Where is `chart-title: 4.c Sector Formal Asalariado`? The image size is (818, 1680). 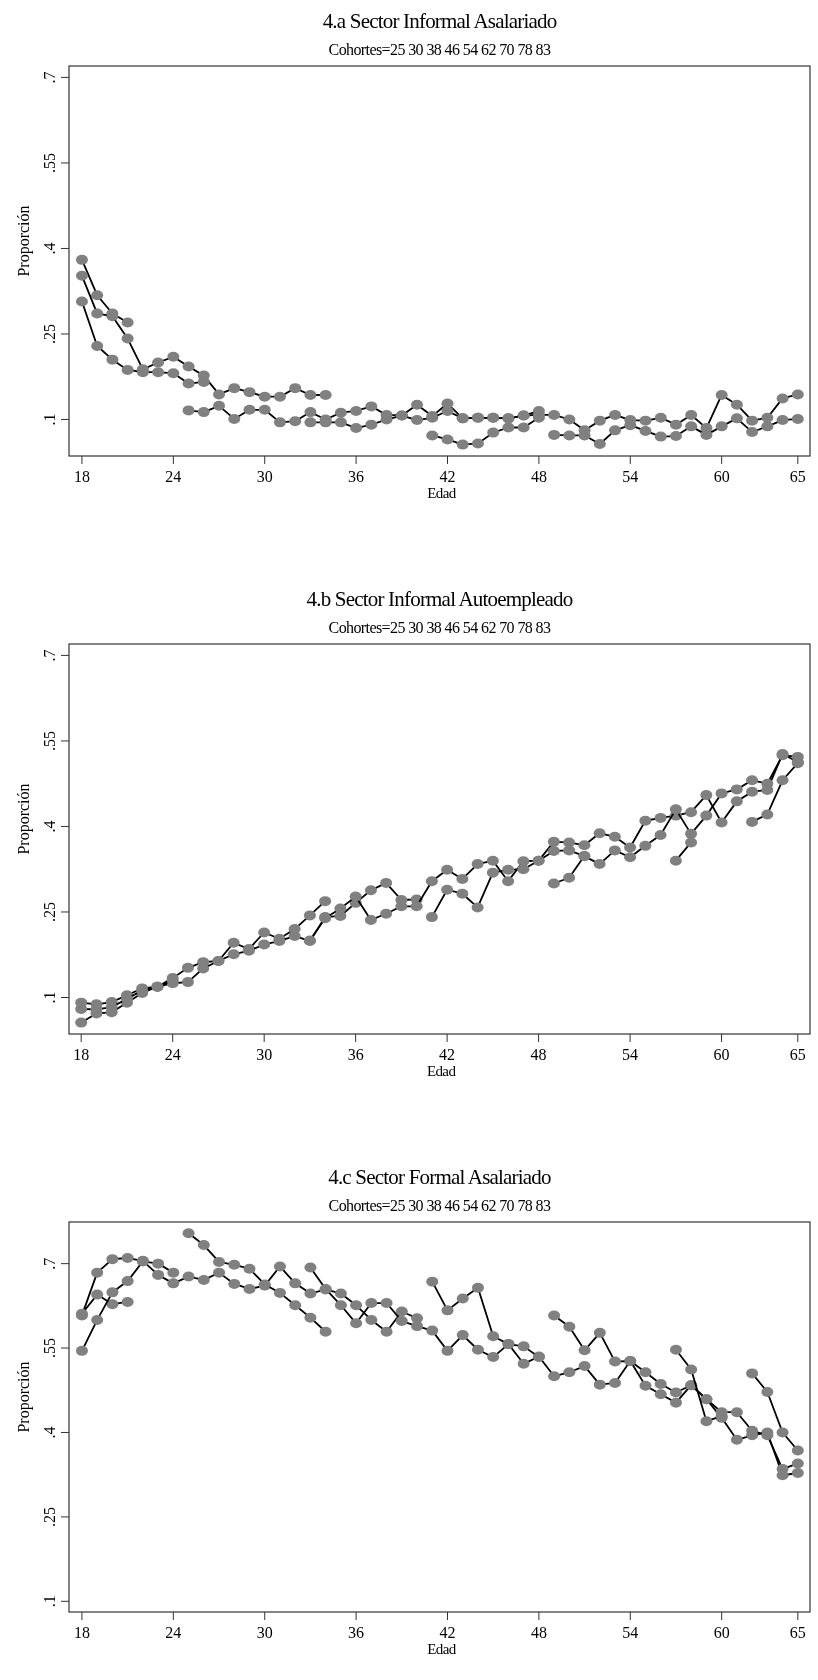 chart-title: 4.c Sector Formal Asalariado is located at coordinates (440, 1177).